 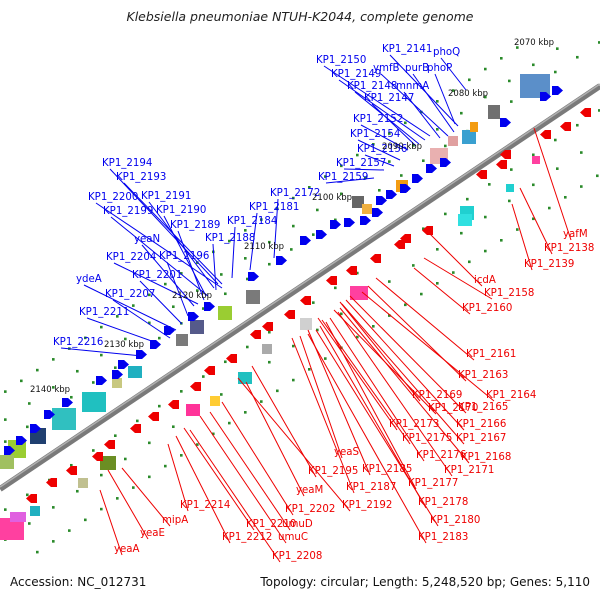 I want to click on gene-label-kp1-2207: KP1_2207, so click(x=130, y=294).